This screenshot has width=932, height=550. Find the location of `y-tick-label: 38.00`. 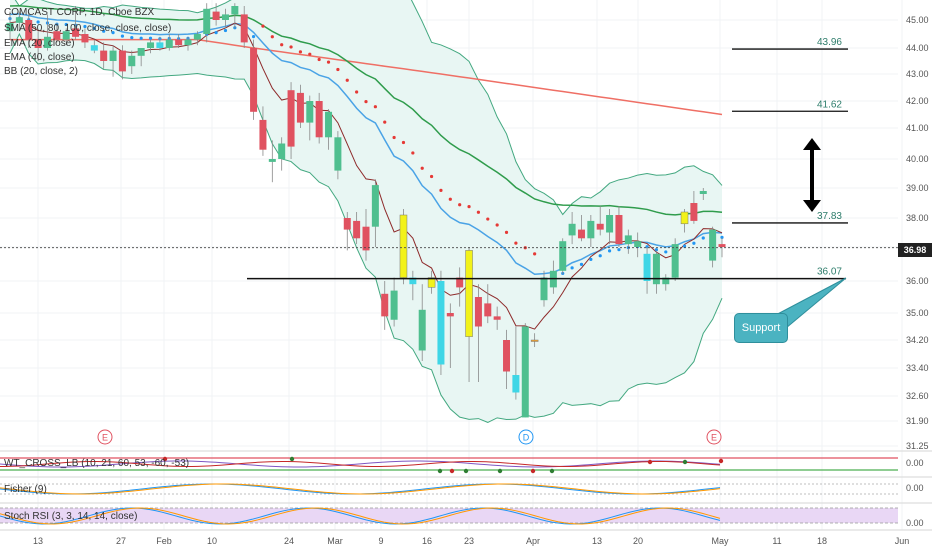

y-tick-label: 38.00 is located at coordinates (917, 218).